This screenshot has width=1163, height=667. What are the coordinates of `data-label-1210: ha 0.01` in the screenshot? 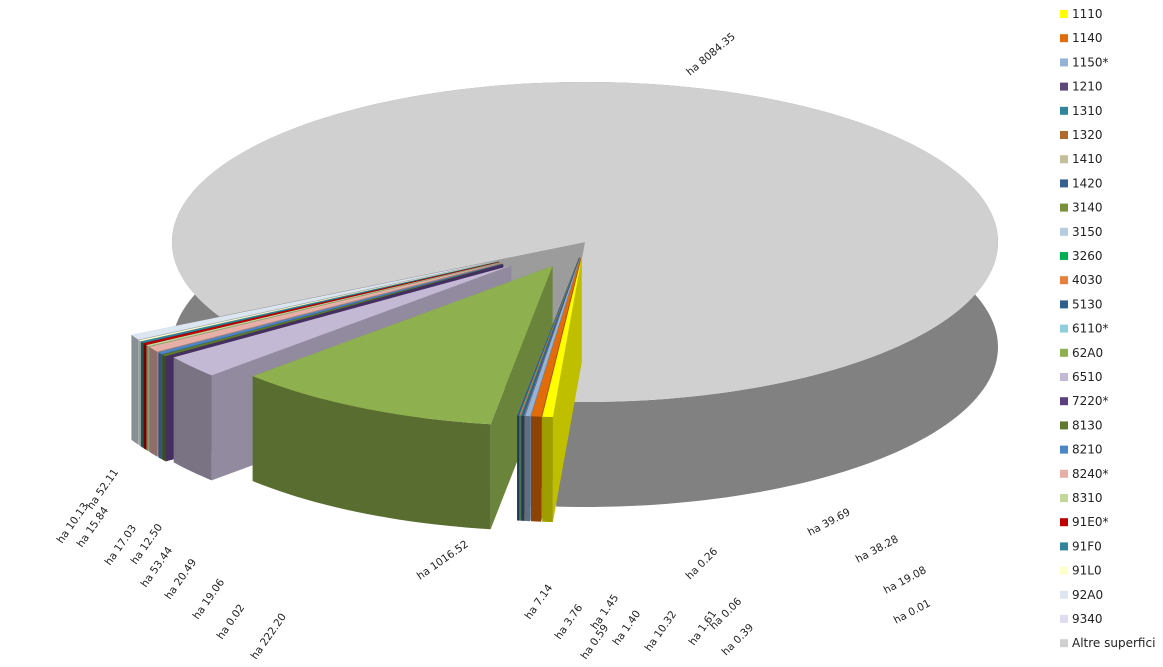 It's located at (912, 611).